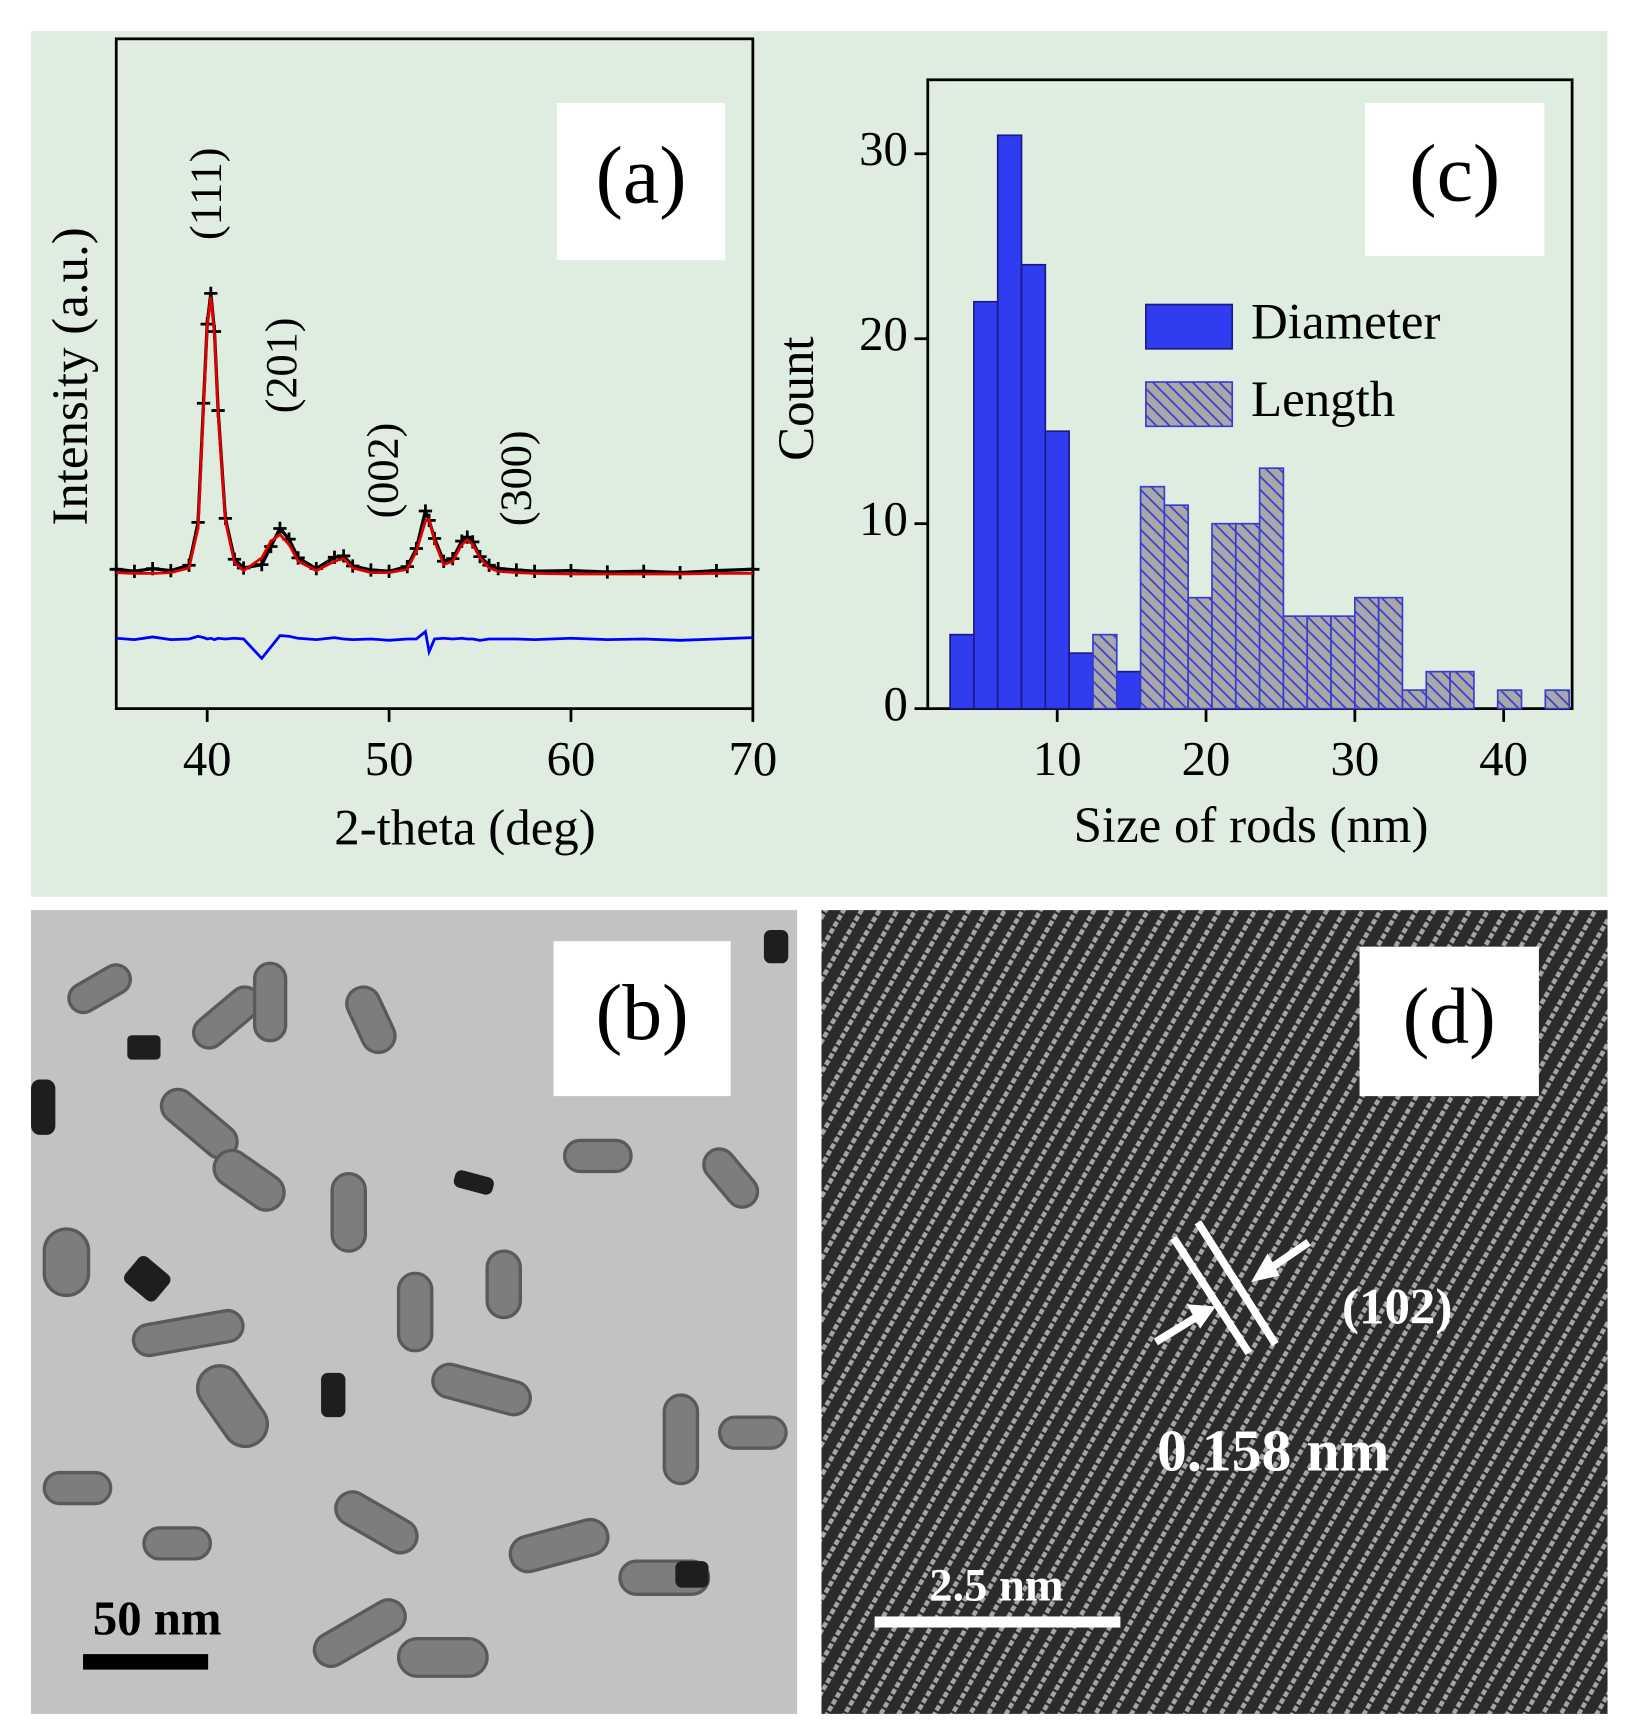 Image resolution: width=1633 pixels, height=1735 pixels. Describe the element at coordinates (883, 519) in the screenshot. I see `y-tick-label: 10` at that location.